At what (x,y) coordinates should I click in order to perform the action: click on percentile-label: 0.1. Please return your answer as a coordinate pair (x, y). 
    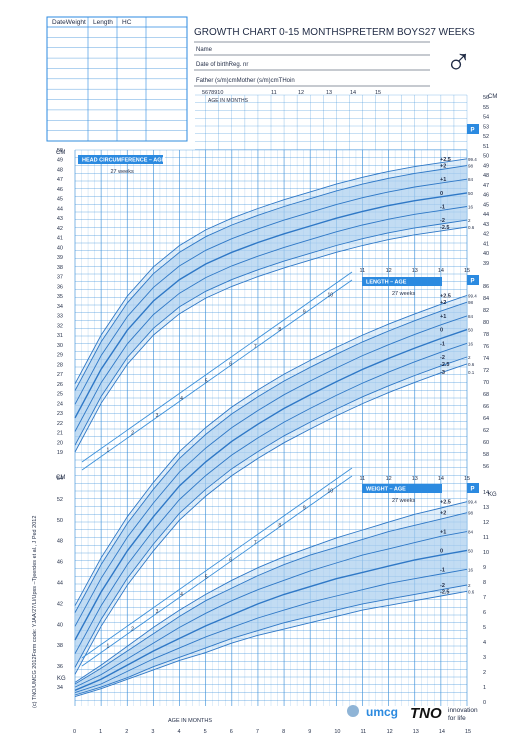
    Looking at the image, I should click on (471, 372).